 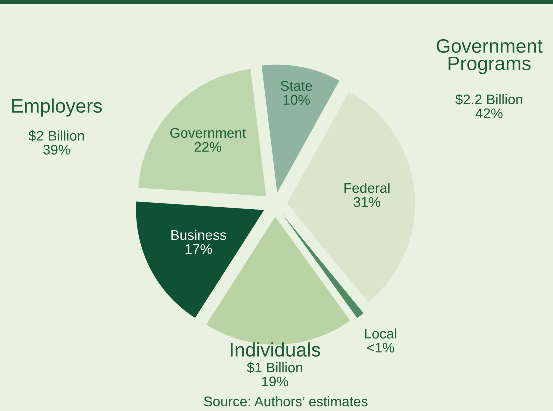 What do you see at coordinates (489, 56) in the screenshot?
I see `text: Government Programs` at bounding box center [489, 56].